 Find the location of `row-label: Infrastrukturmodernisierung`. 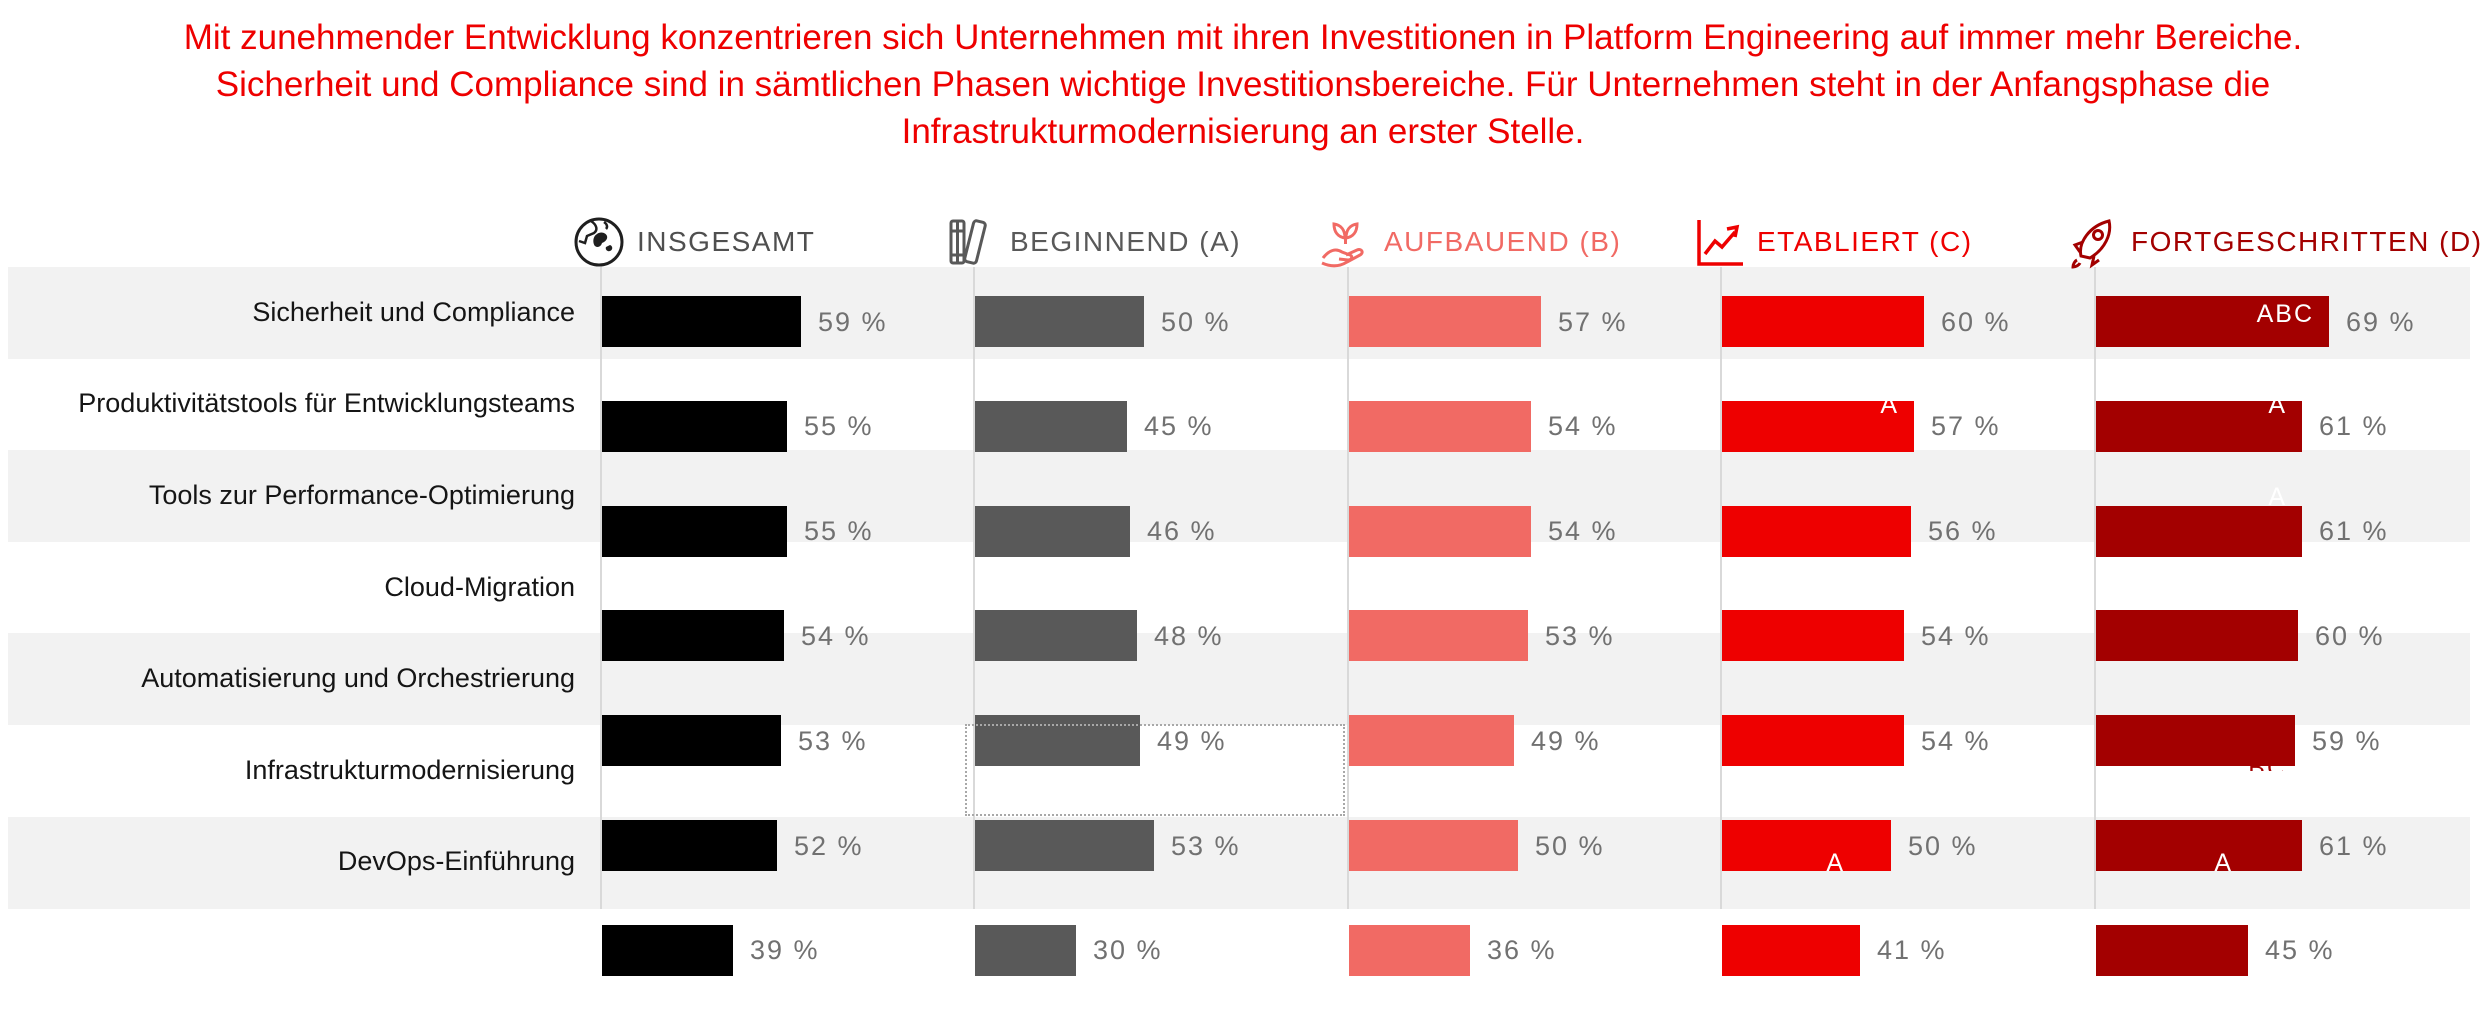

row-label: Infrastrukturmodernisierung is located at coordinates (409, 770).